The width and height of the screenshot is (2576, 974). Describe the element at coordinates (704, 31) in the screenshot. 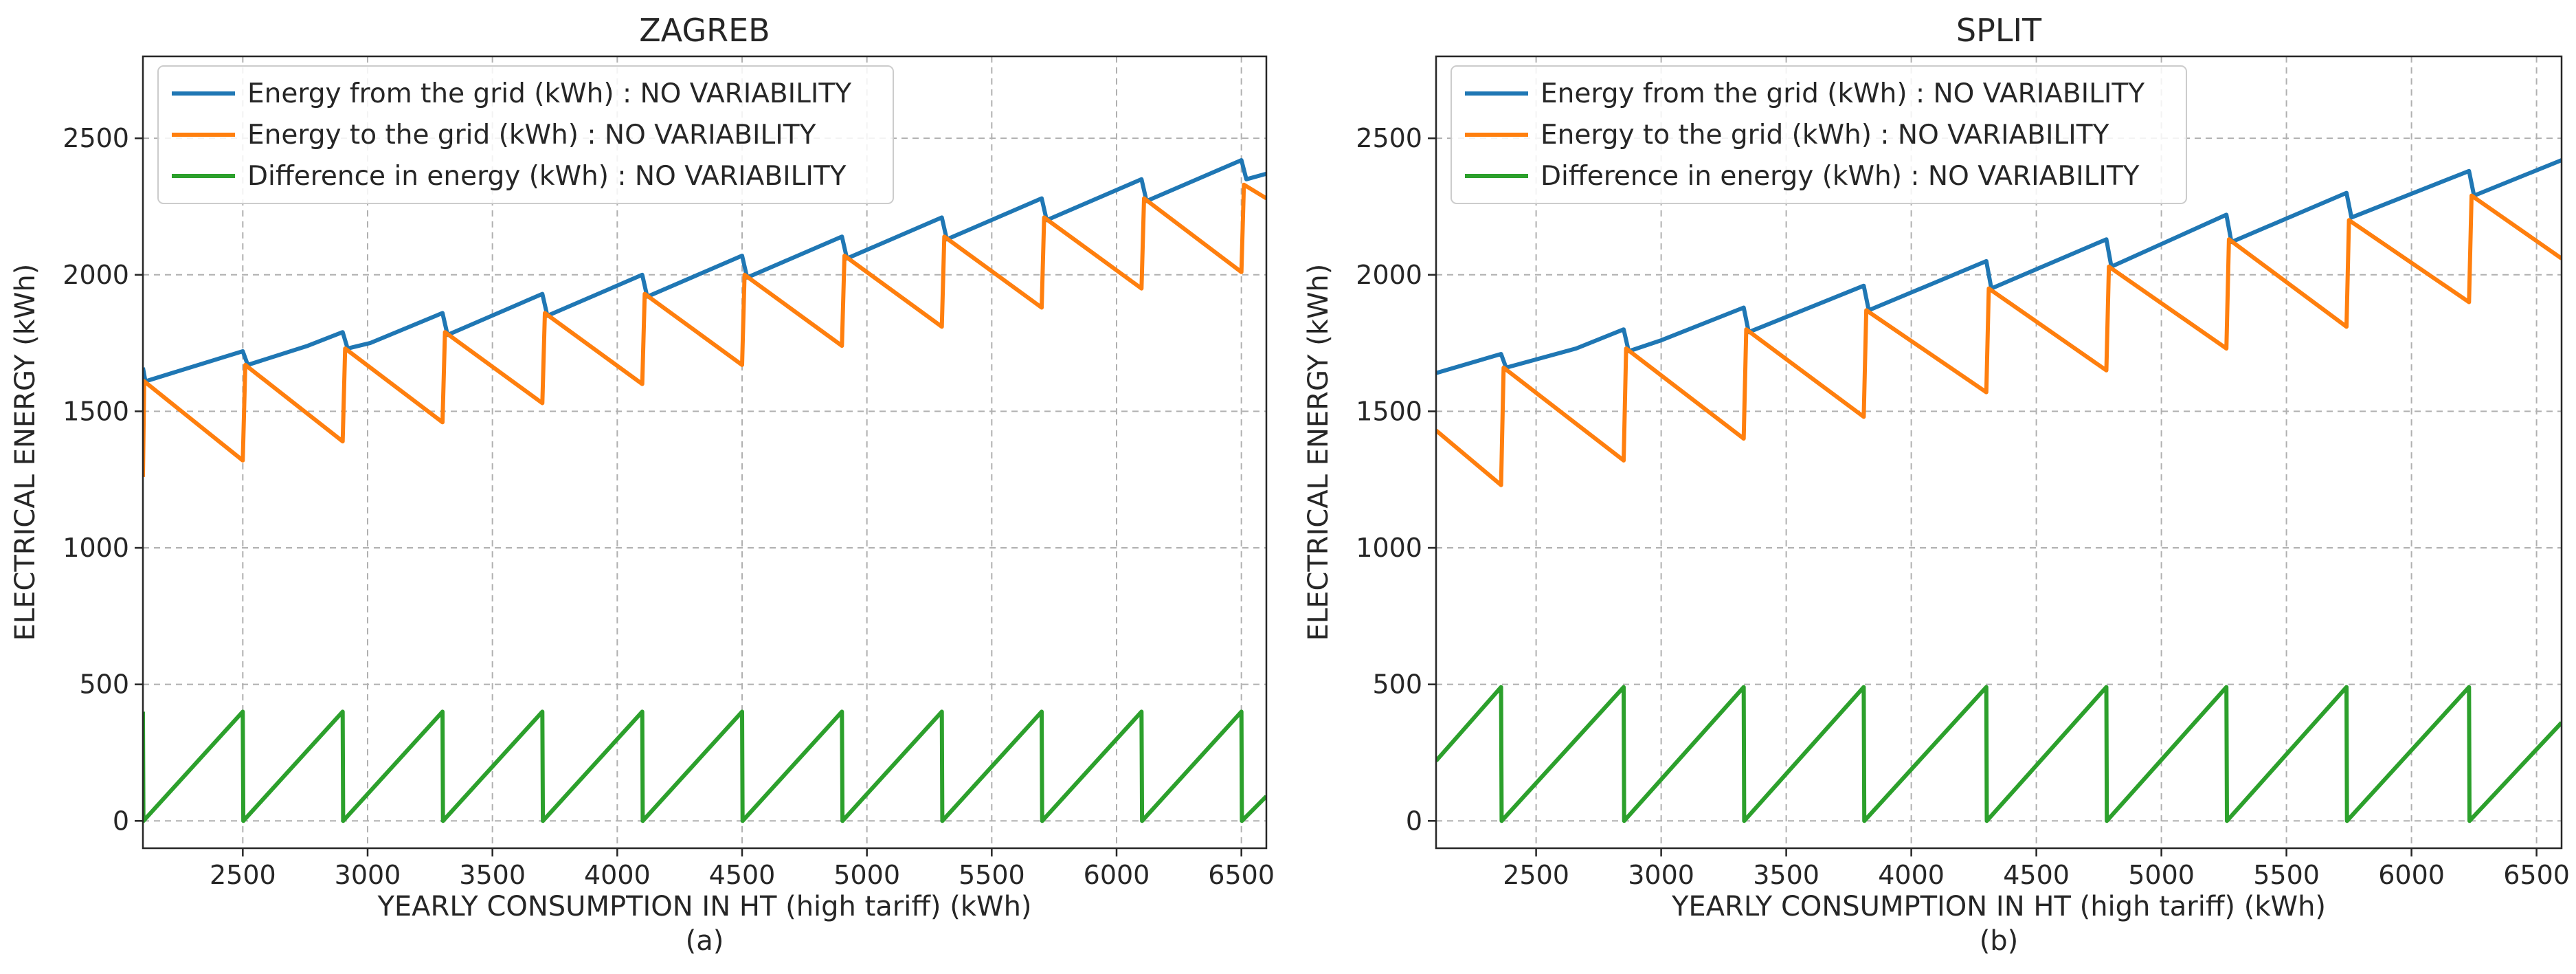

I see `chart-title: ZAGREB` at that location.